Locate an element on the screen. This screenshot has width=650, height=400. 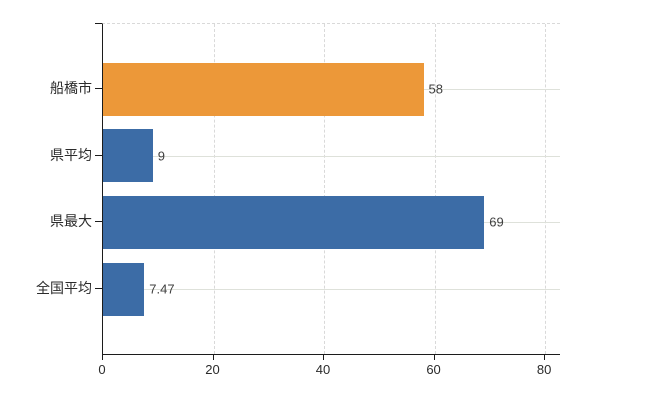
bar-value-label: 9 is located at coordinates (161, 156).